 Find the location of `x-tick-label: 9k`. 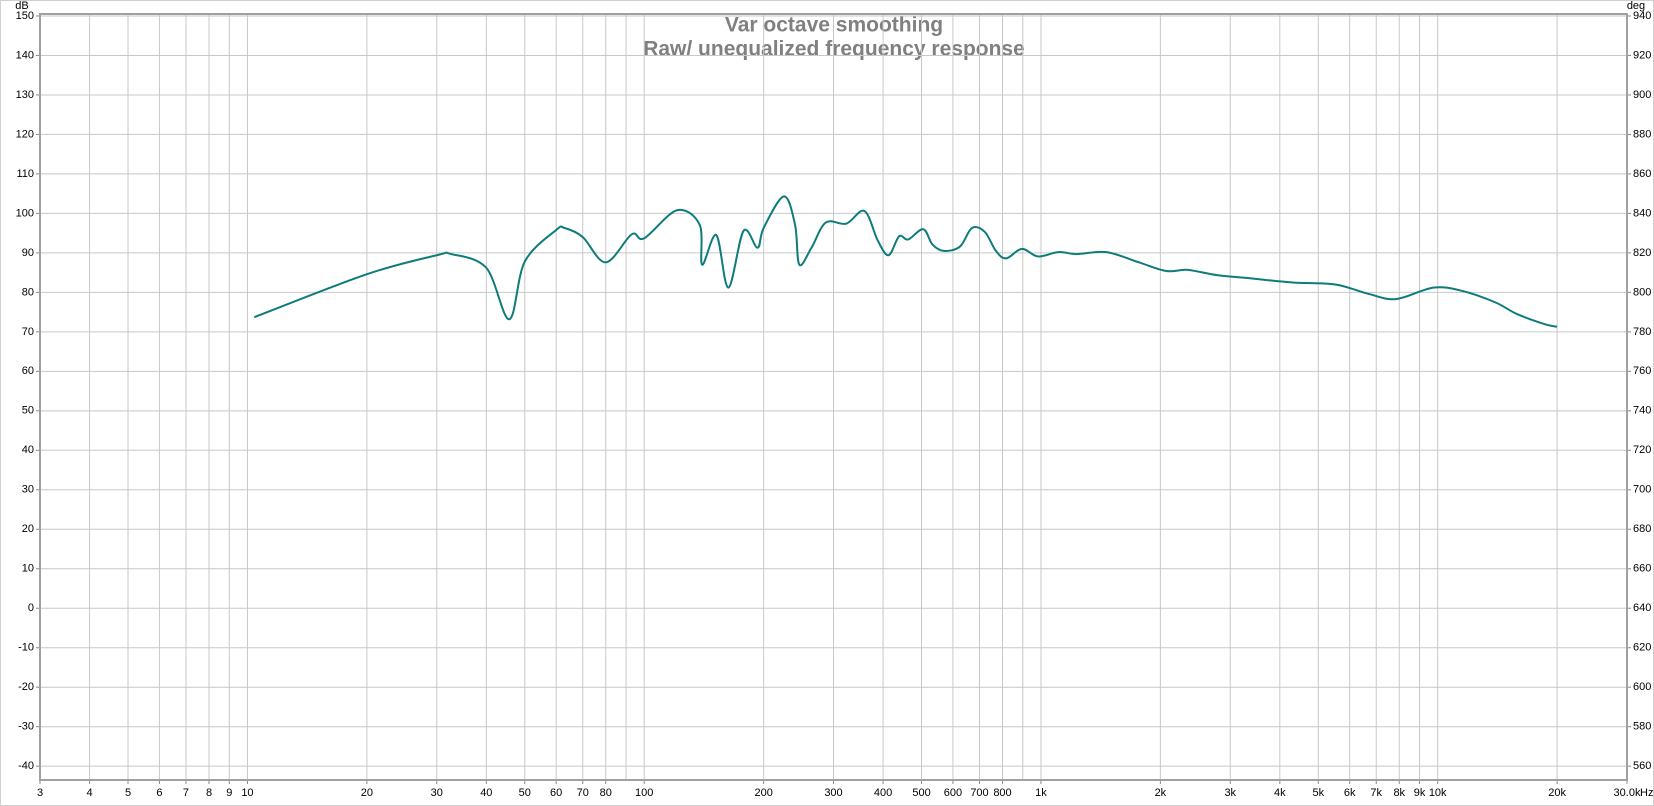

x-tick-label: 9k is located at coordinates (1420, 793).